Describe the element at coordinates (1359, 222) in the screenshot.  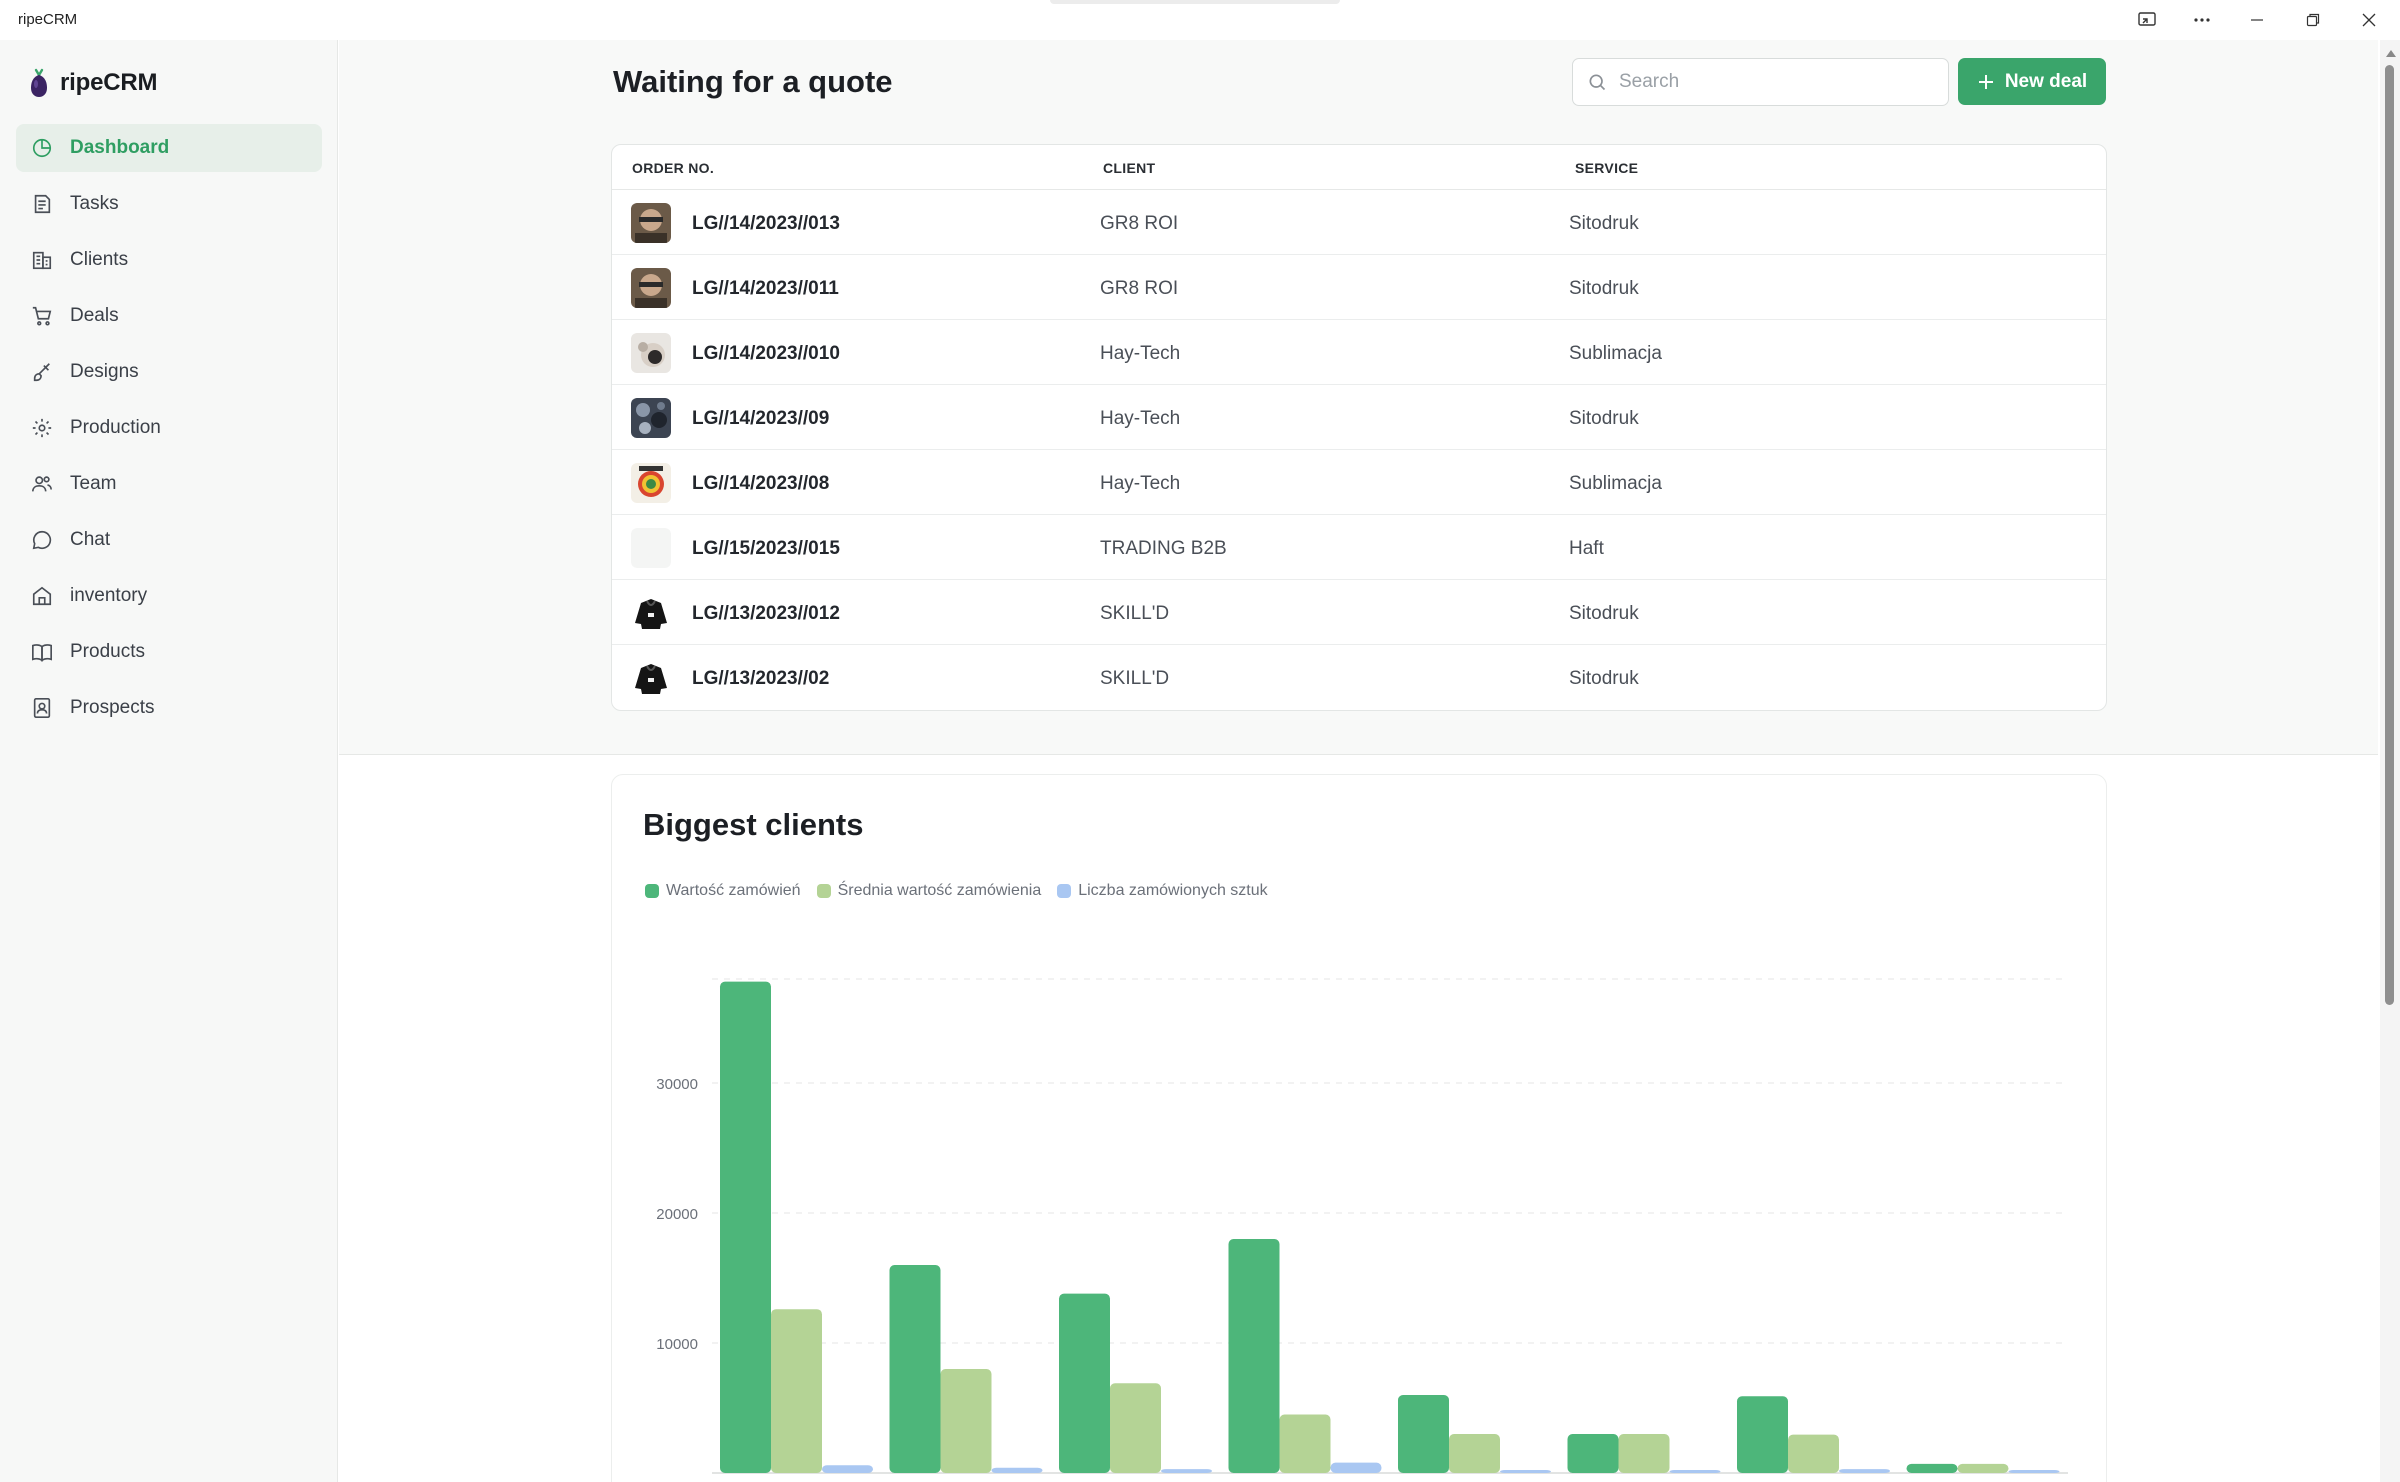
I see `table-row: LG//14/2023//013 GR8 ROI Sitodruk` at that location.